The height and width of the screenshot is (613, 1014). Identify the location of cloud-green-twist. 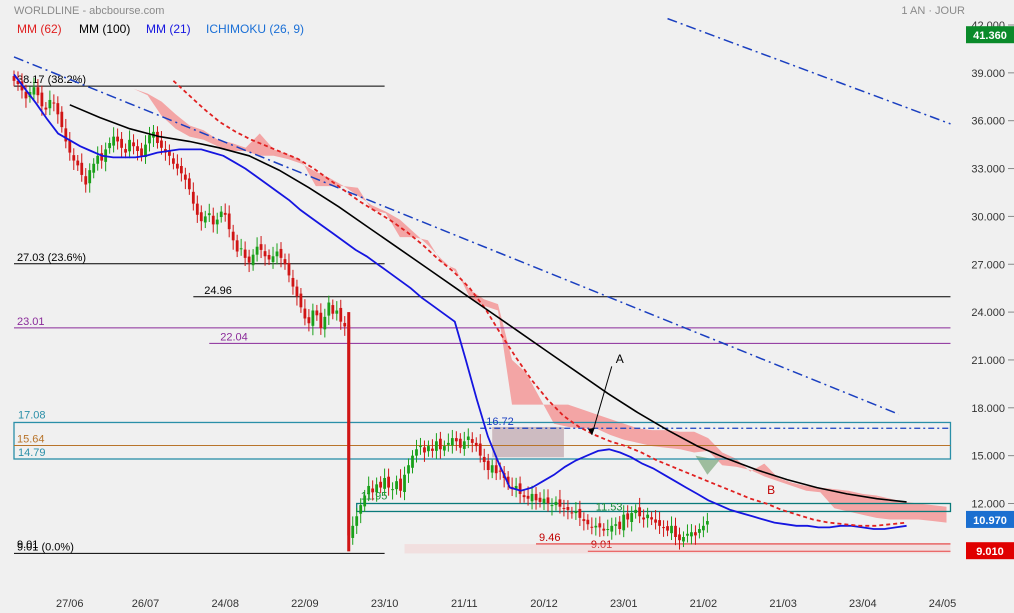
(707, 465).